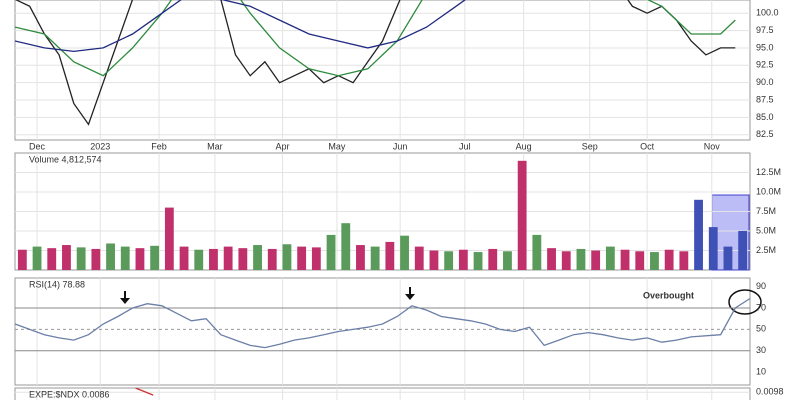 The width and height of the screenshot is (800, 400). What do you see at coordinates (400, 146) in the screenshot?
I see `x-tick-label: Jun` at bounding box center [400, 146].